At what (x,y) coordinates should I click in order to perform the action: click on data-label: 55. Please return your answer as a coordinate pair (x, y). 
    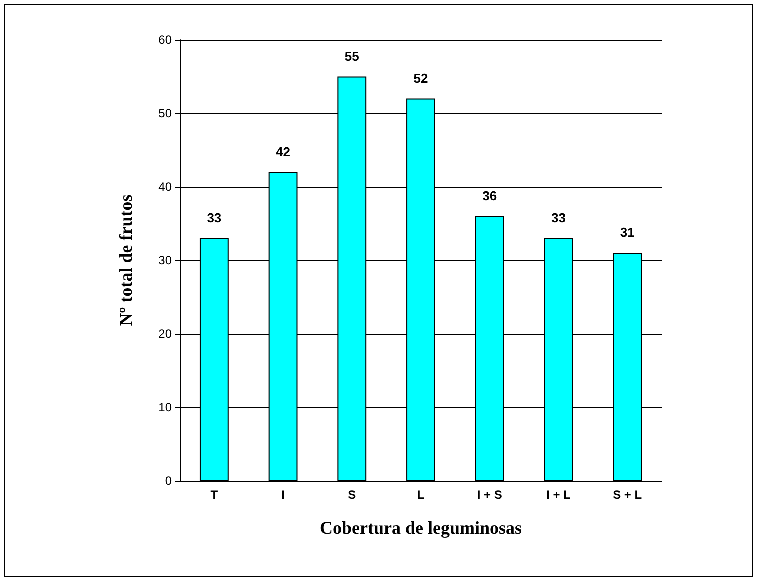
    Looking at the image, I should click on (352, 56).